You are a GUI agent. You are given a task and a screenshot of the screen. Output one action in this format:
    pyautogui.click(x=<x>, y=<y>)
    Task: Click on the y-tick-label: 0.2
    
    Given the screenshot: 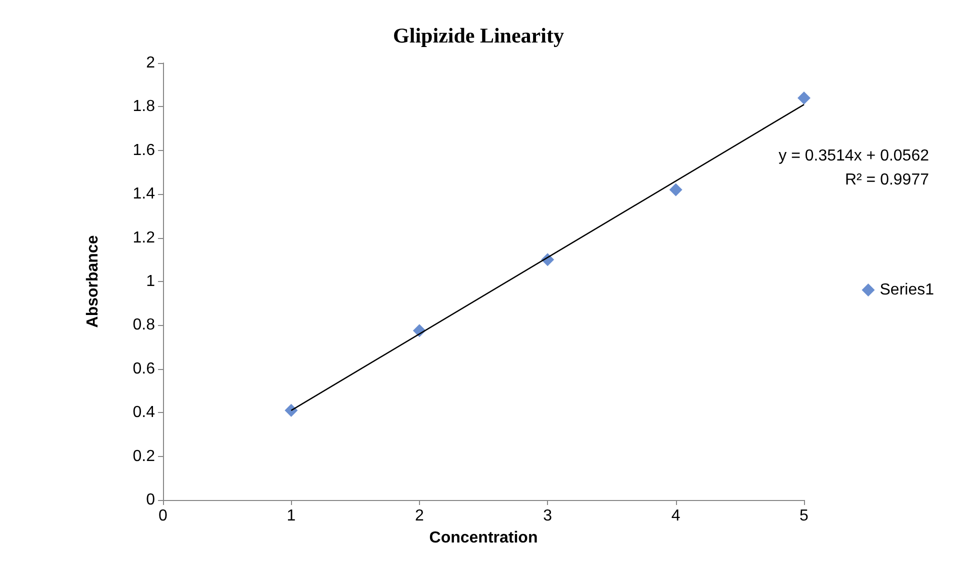 What is the action you would take?
    pyautogui.click(x=144, y=456)
    